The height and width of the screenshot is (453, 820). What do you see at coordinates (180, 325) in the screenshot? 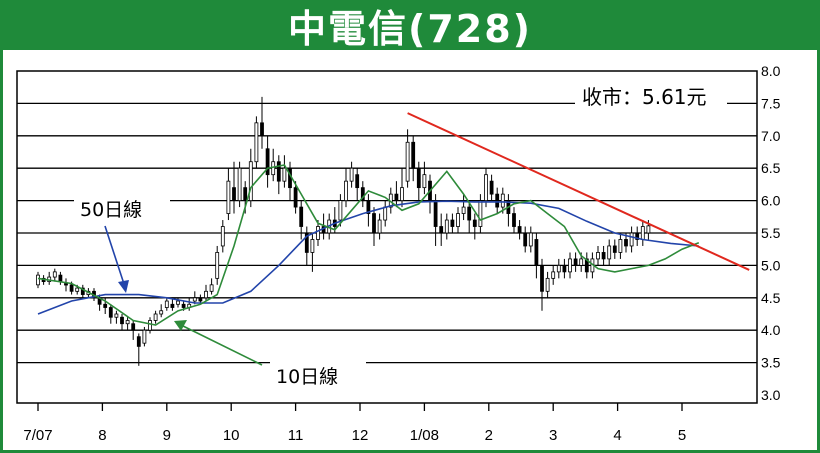
I see `ma10-arrow-head` at bounding box center [180, 325].